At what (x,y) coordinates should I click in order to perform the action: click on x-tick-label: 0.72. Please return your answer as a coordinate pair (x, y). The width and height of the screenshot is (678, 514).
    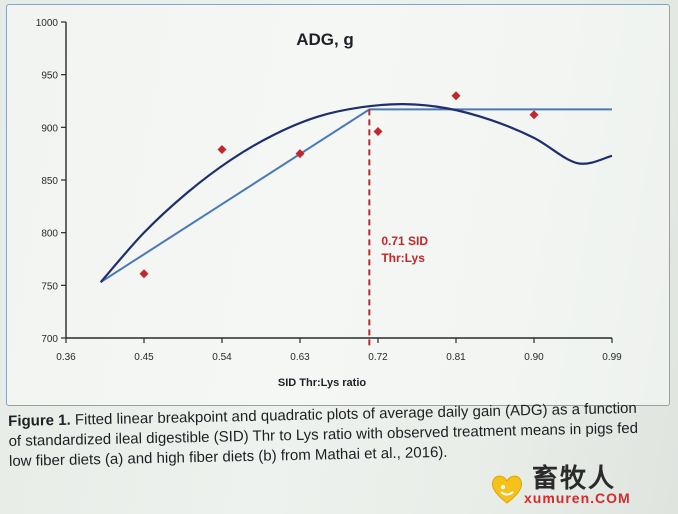
    Looking at the image, I should click on (378, 357).